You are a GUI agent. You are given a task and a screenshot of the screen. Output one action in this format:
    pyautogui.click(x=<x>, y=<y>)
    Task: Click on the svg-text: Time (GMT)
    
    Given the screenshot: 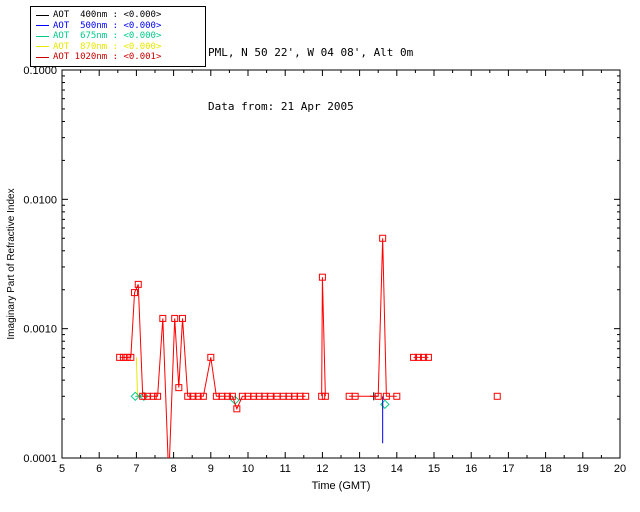 What is the action you would take?
    pyautogui.click(x=341, y=486)
    